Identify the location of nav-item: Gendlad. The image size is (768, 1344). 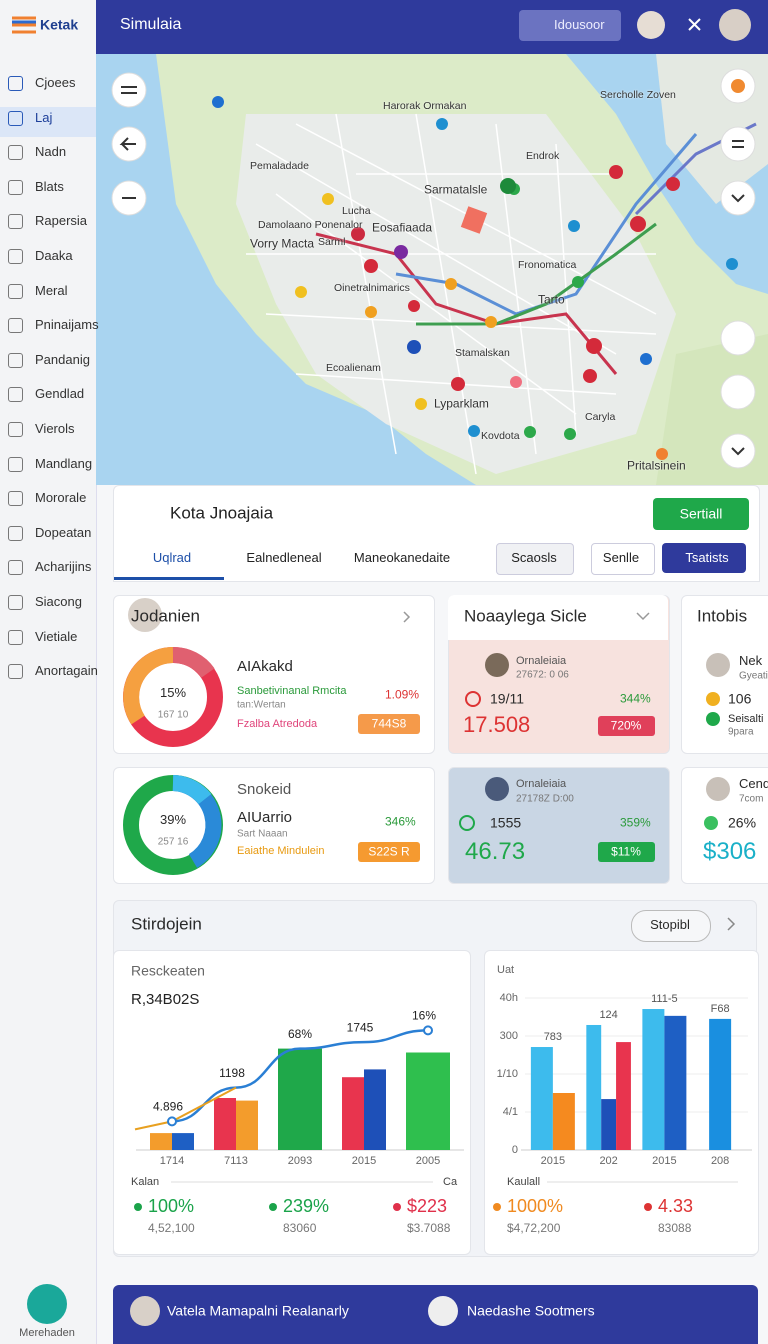
(60, 394).